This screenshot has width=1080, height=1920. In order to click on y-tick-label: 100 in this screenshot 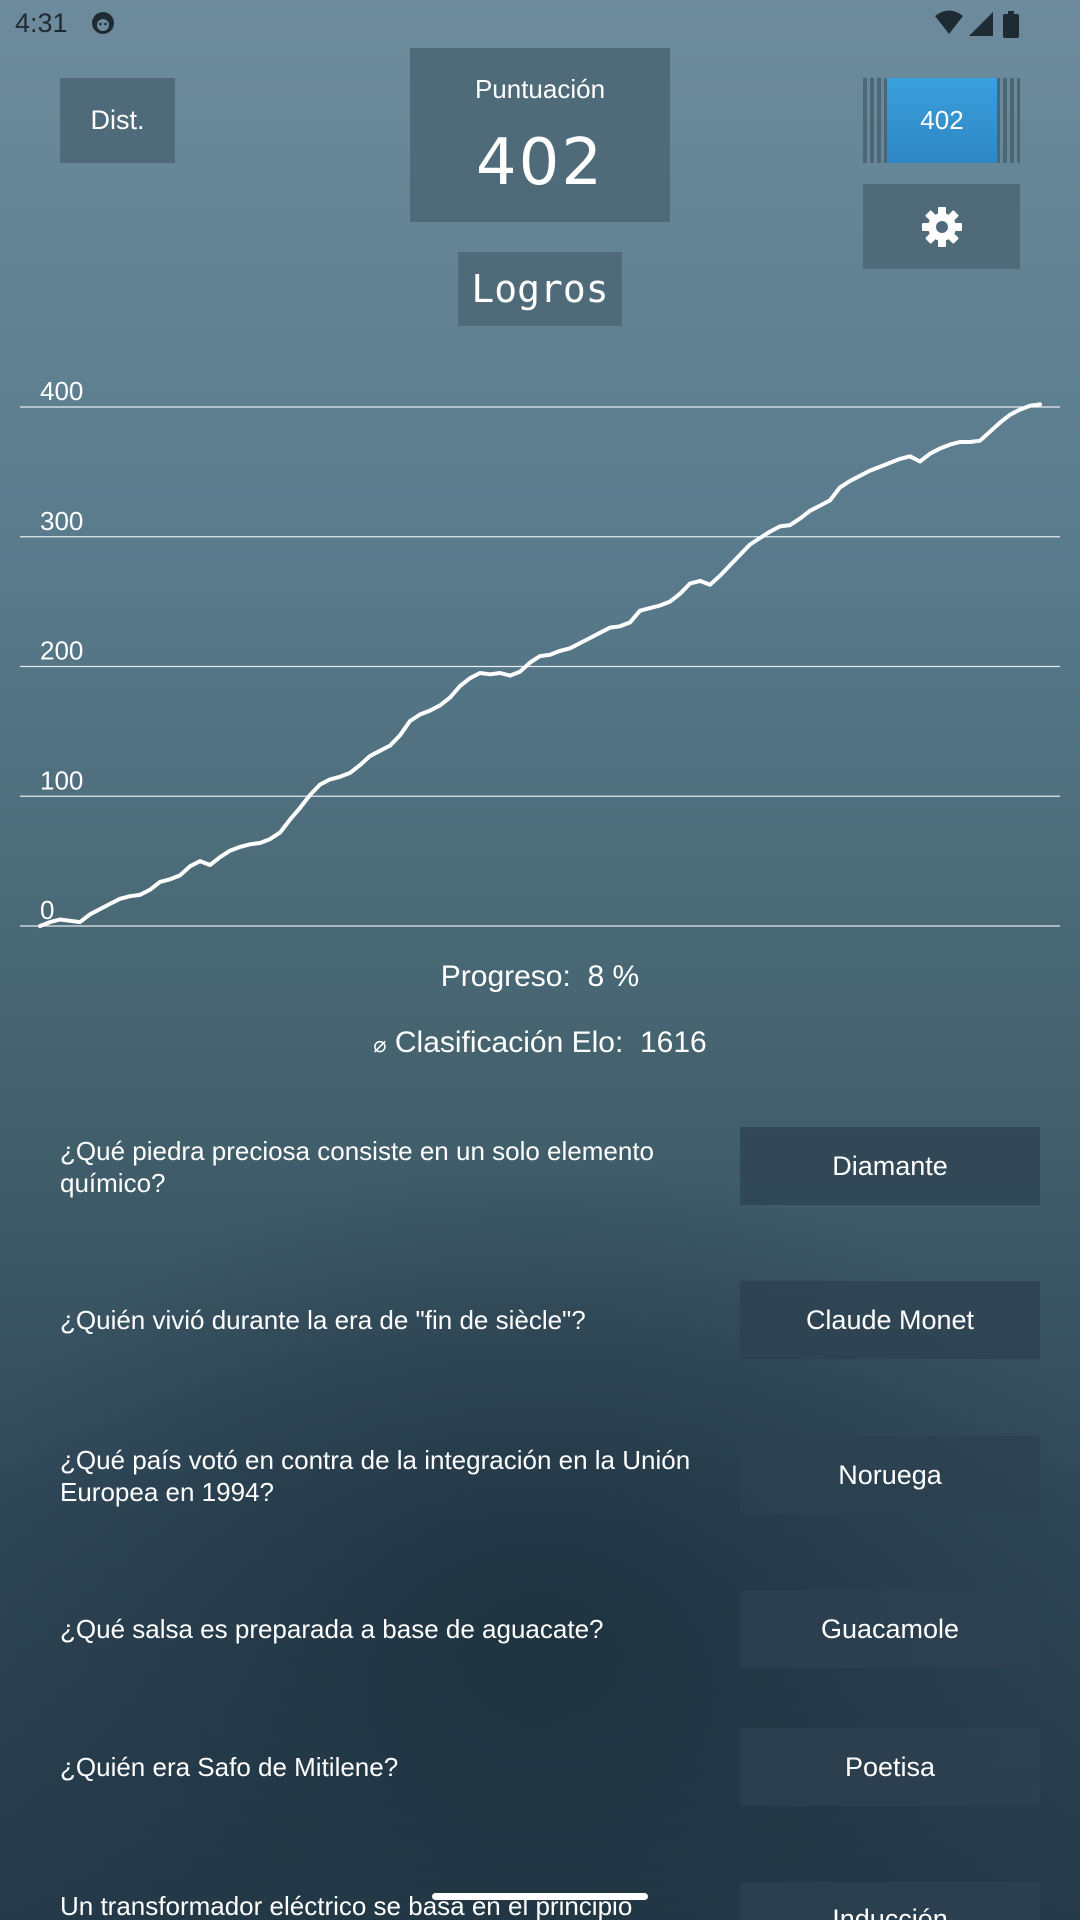, I will do `click(61, 780)`.